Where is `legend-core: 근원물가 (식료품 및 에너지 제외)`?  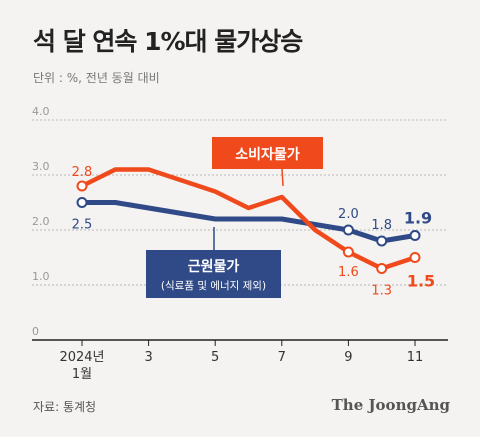 legend-core: 근원물가 (식료품 및 에너지 제외) is located at coordinates (213, 262).